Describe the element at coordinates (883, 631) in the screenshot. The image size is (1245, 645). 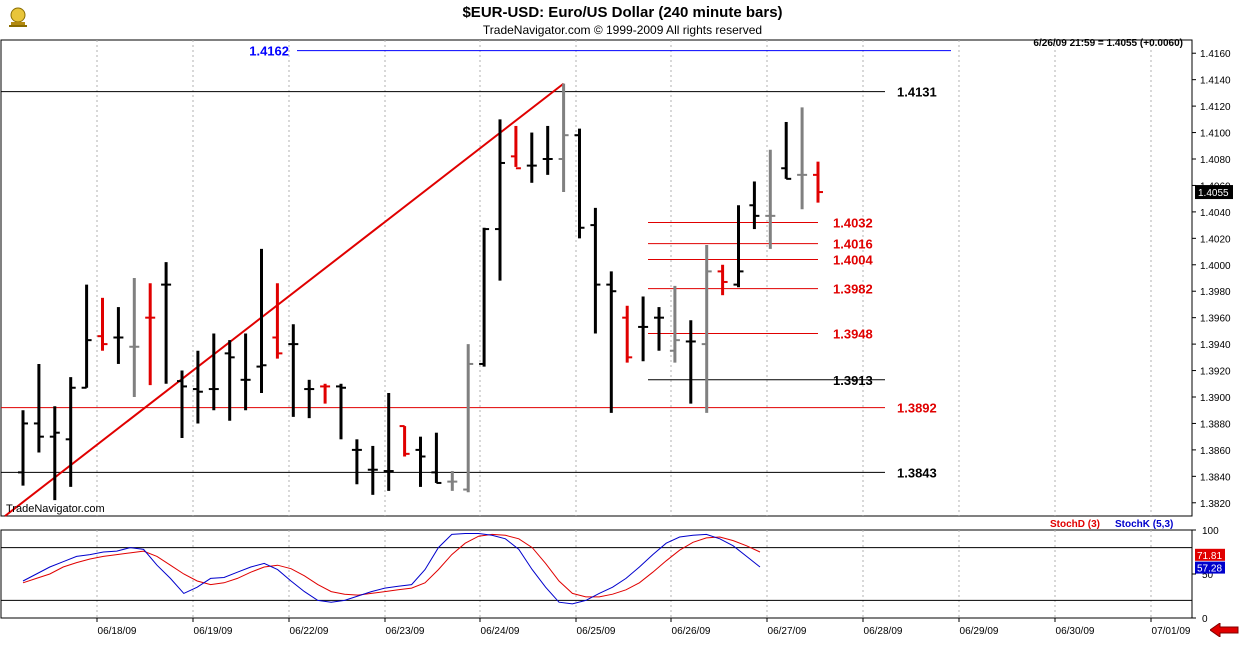
I see `x-tick-label: 06/28/09` at that location.